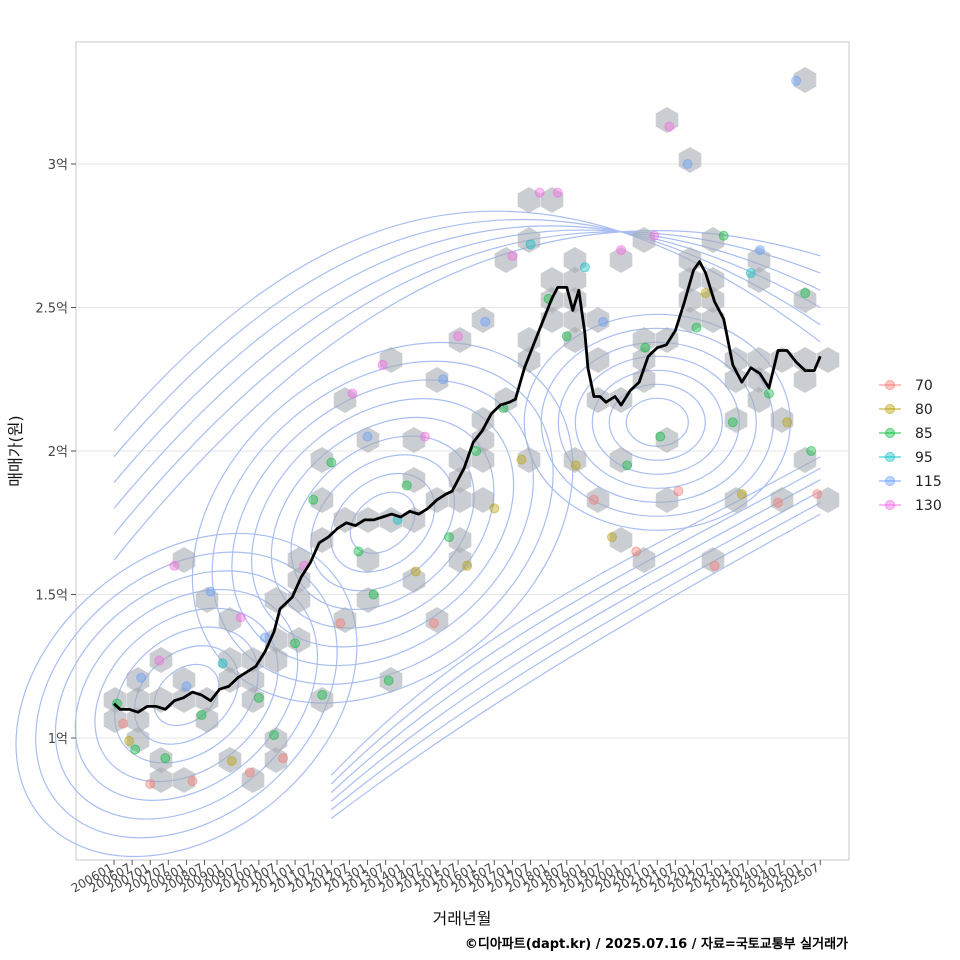 This screenshot has width=960, height=960. Describe the element at coordinates (924, 458) in the screenshot. I see `legend-label-95: 95` at that location.